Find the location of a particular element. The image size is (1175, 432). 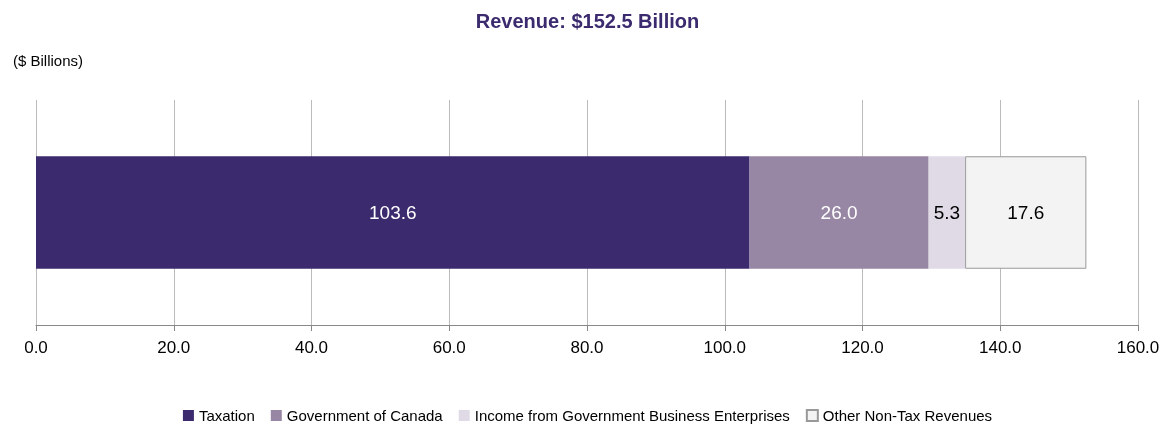

x-tick-label: 20.0 is located at coordinates (174, 347).